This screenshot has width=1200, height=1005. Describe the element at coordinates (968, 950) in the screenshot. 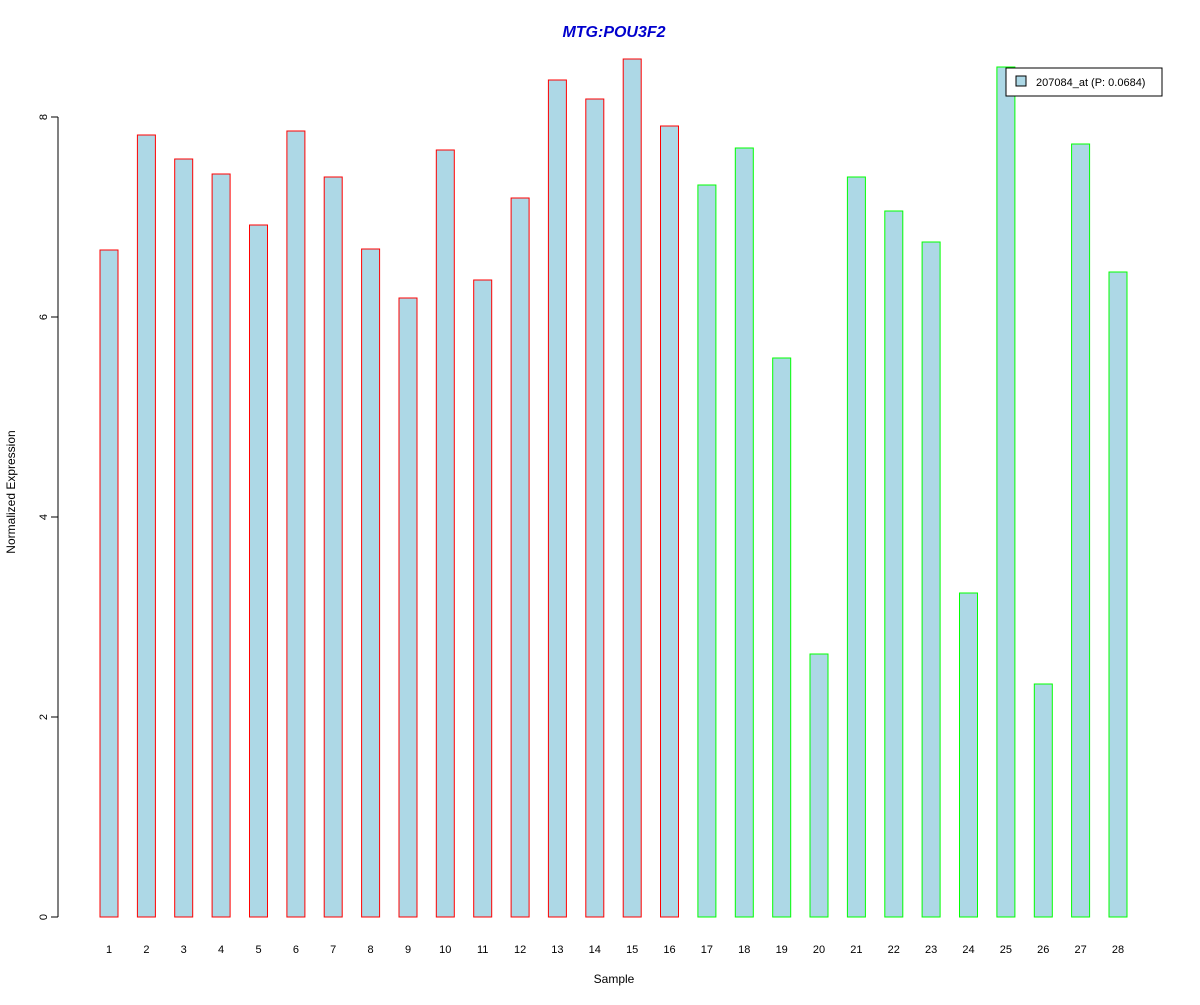

I see `x-tick-label: 24` at that location.